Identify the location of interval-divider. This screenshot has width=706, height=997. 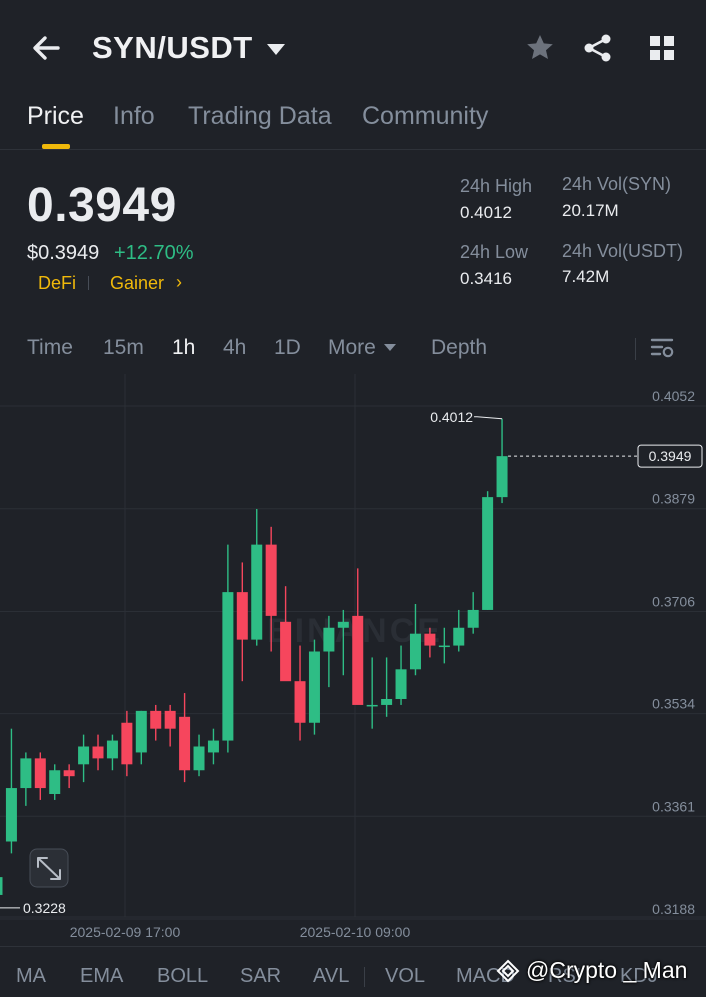
(635, 349).